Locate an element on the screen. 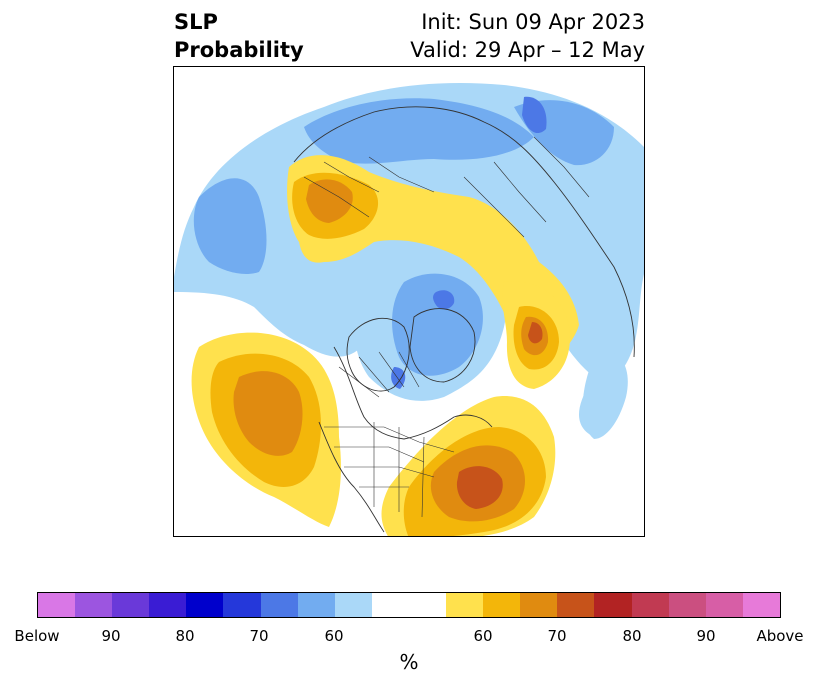 This screenshot has width=819, height=686. valid-date-label: Valid: 29 Apr – 12 May is located at coordinates (527, 50).